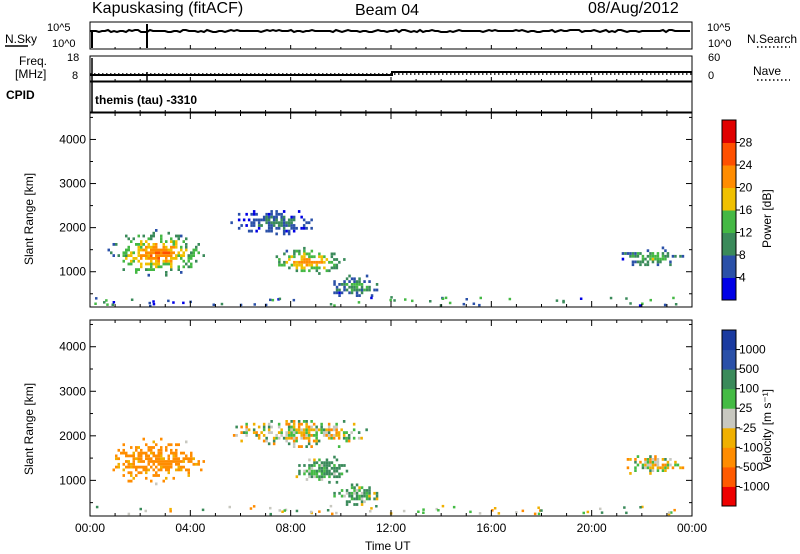 This screenshot has width=800, height=554. What do you see at coordinates (72, 391) in the screenshot?
I see `y-tick-label: 3000` at bounding box center [72, 391].